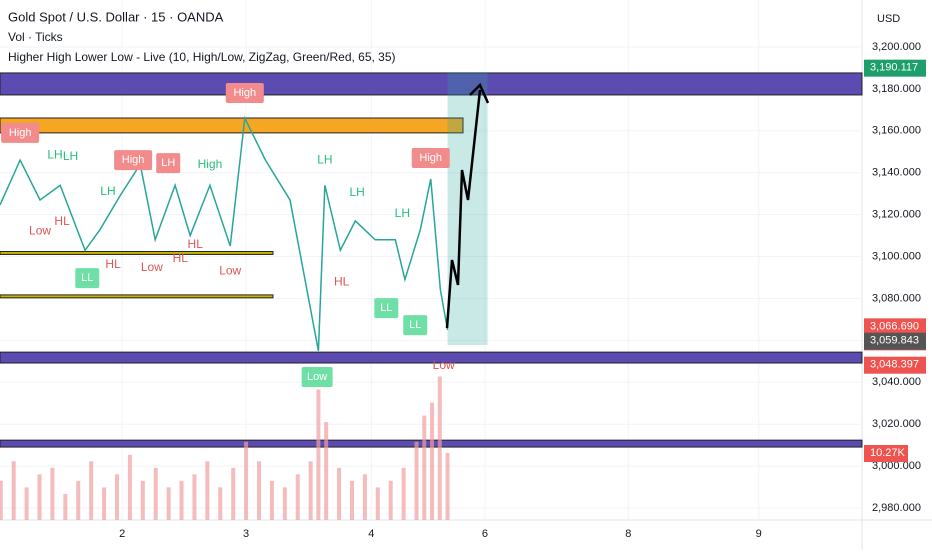 This screenshot has height=555, width=932. What do you see at coordinates (122, 534) in the screenshot?
I see `x-tick-label: 2` at bounding box center [122, 534].